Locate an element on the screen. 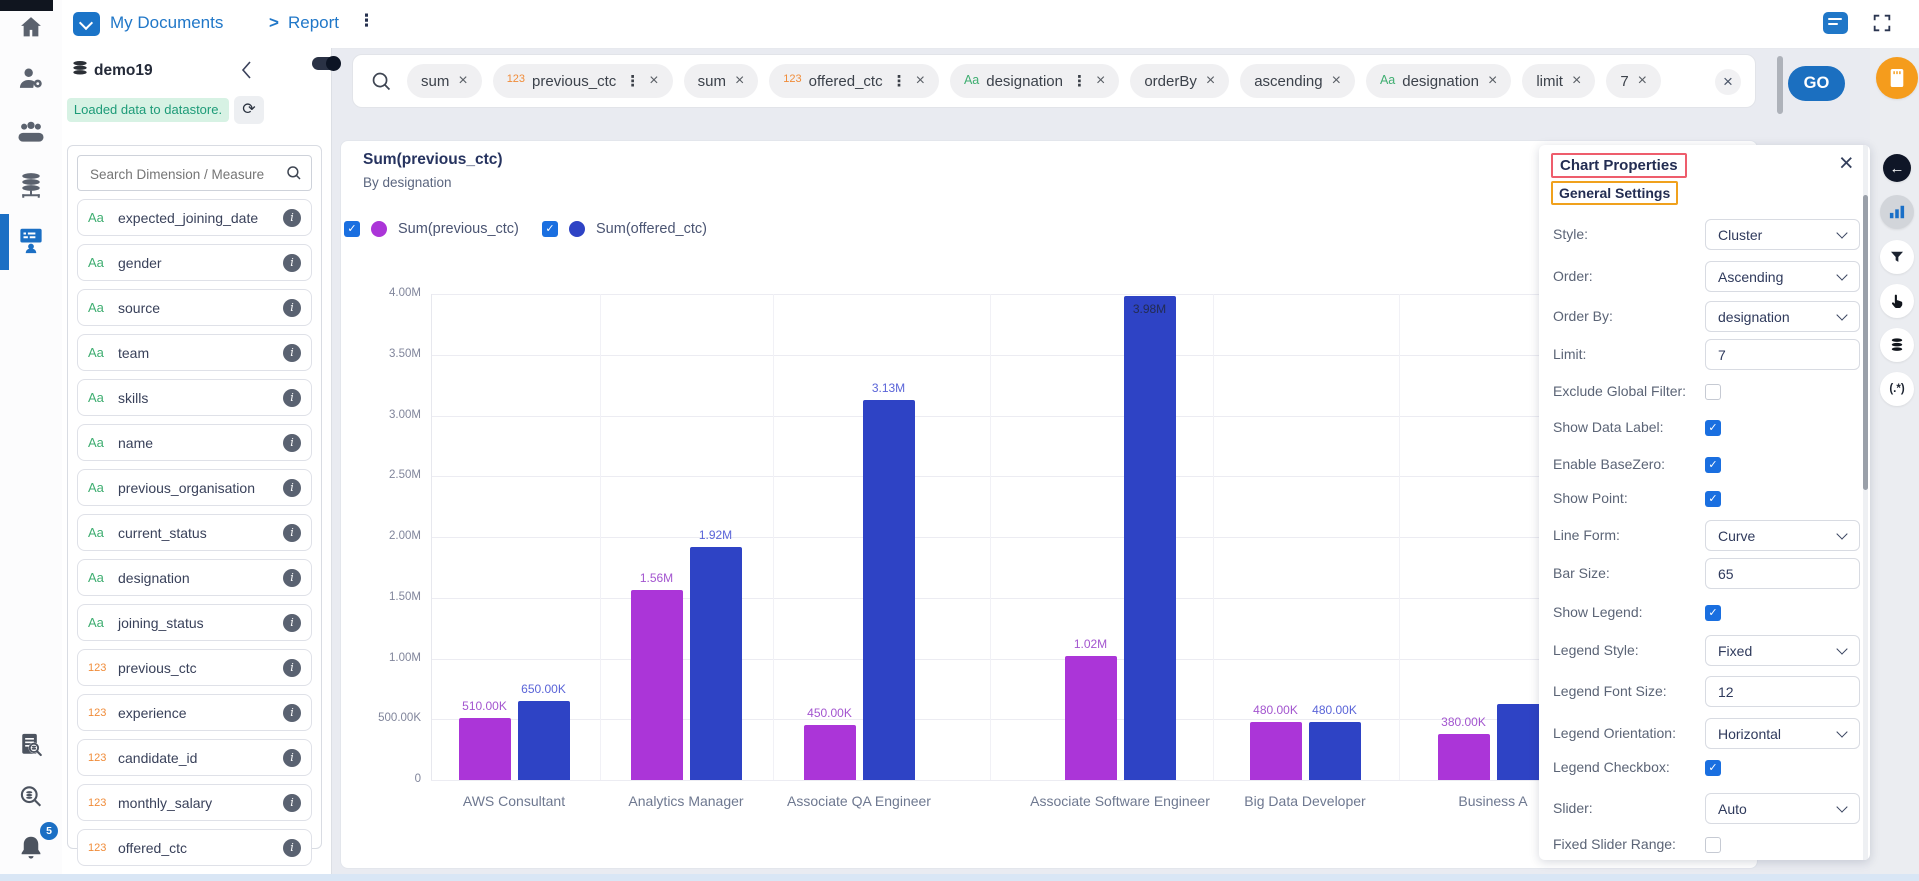  query-chip-previous-ctc: 123 previous_ctc ⋮ × is located at coordinates (582, 81).